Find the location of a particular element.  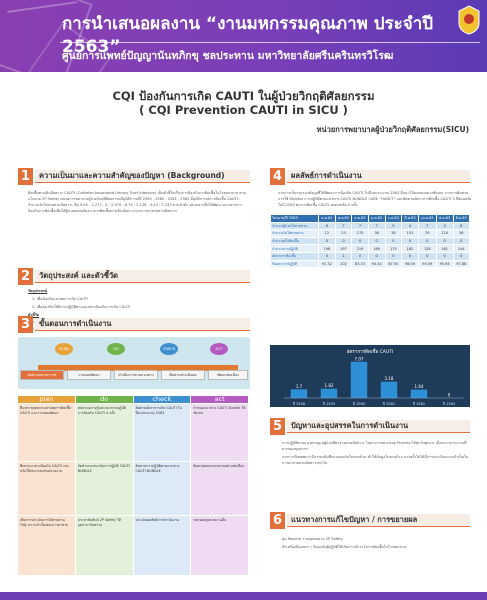

section-label-bar: ผลลัพธ์การดำเนินงาน is located at coordinates (378, 176).